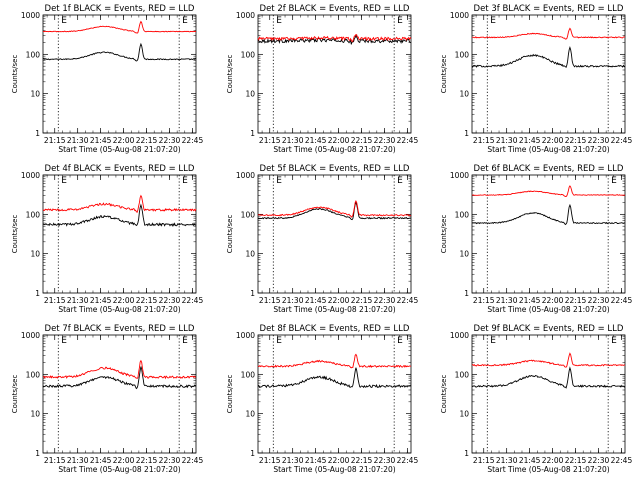 Image resolution: width=640 pixels, height=484 pixels. What do you see at coordinates (549, 169) in the screenshot?
I see `panel-title: Det 6f BLACK = Events, RED = LLD` at bounding box center [549, 169].